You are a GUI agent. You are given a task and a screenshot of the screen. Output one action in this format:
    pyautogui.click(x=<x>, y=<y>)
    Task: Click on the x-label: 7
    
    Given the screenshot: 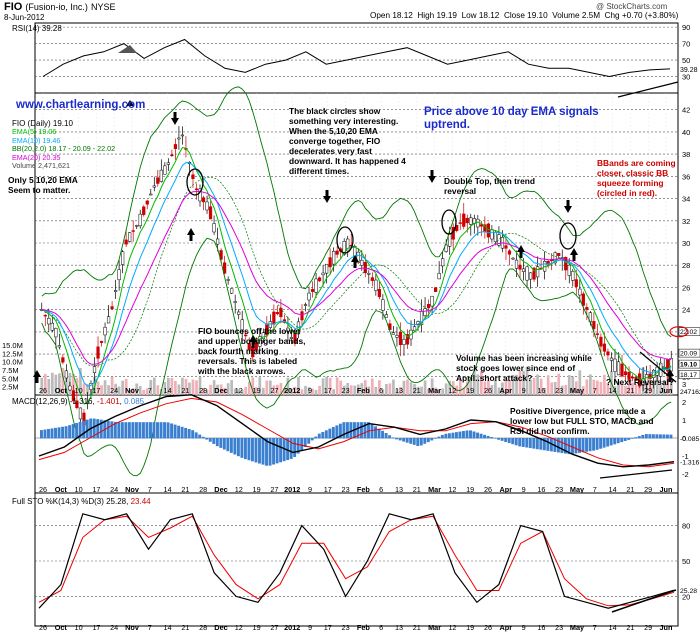 What is the action you would take?
    pyautogui.click(x=595, y=390)
    